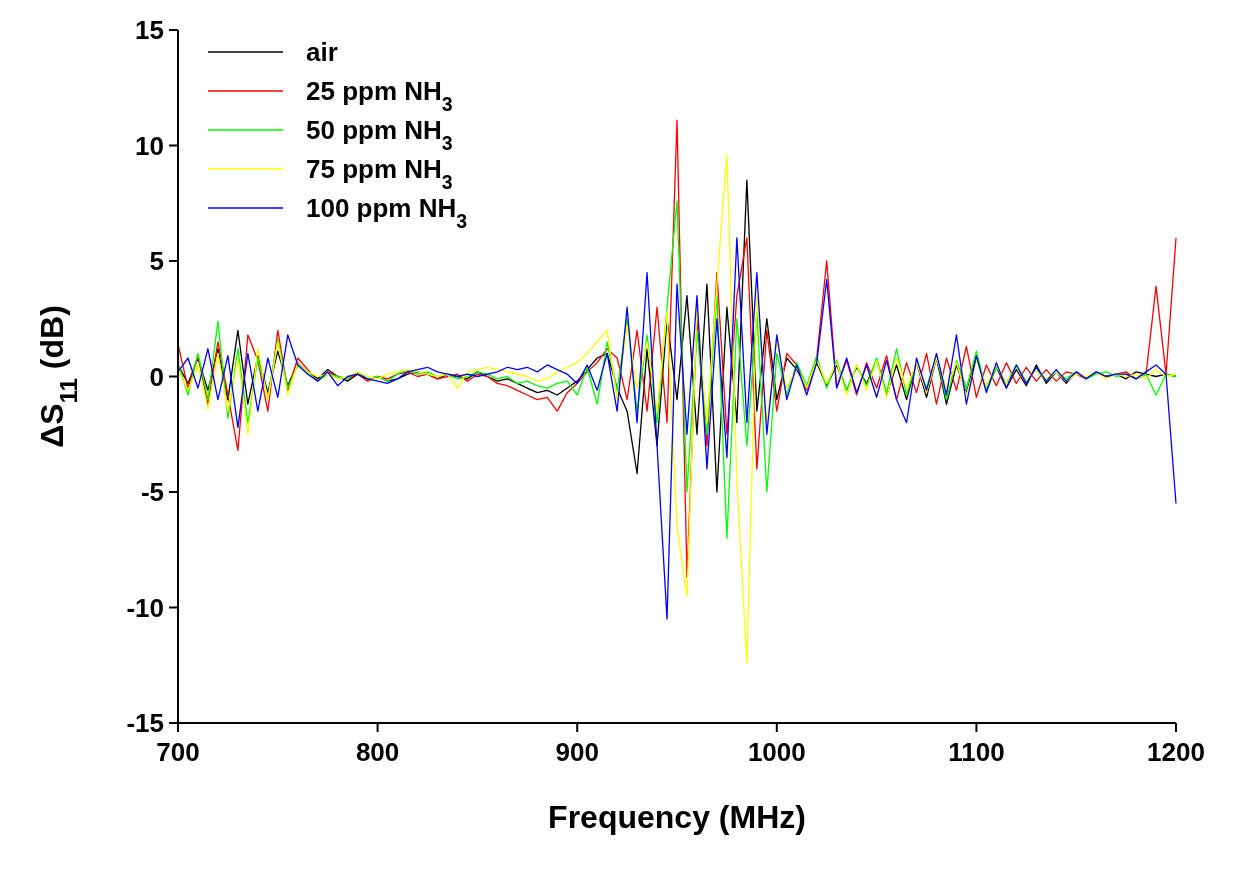  I want to click on legend-label: 25 ppm NH$_{3}$, so click(379, 96).